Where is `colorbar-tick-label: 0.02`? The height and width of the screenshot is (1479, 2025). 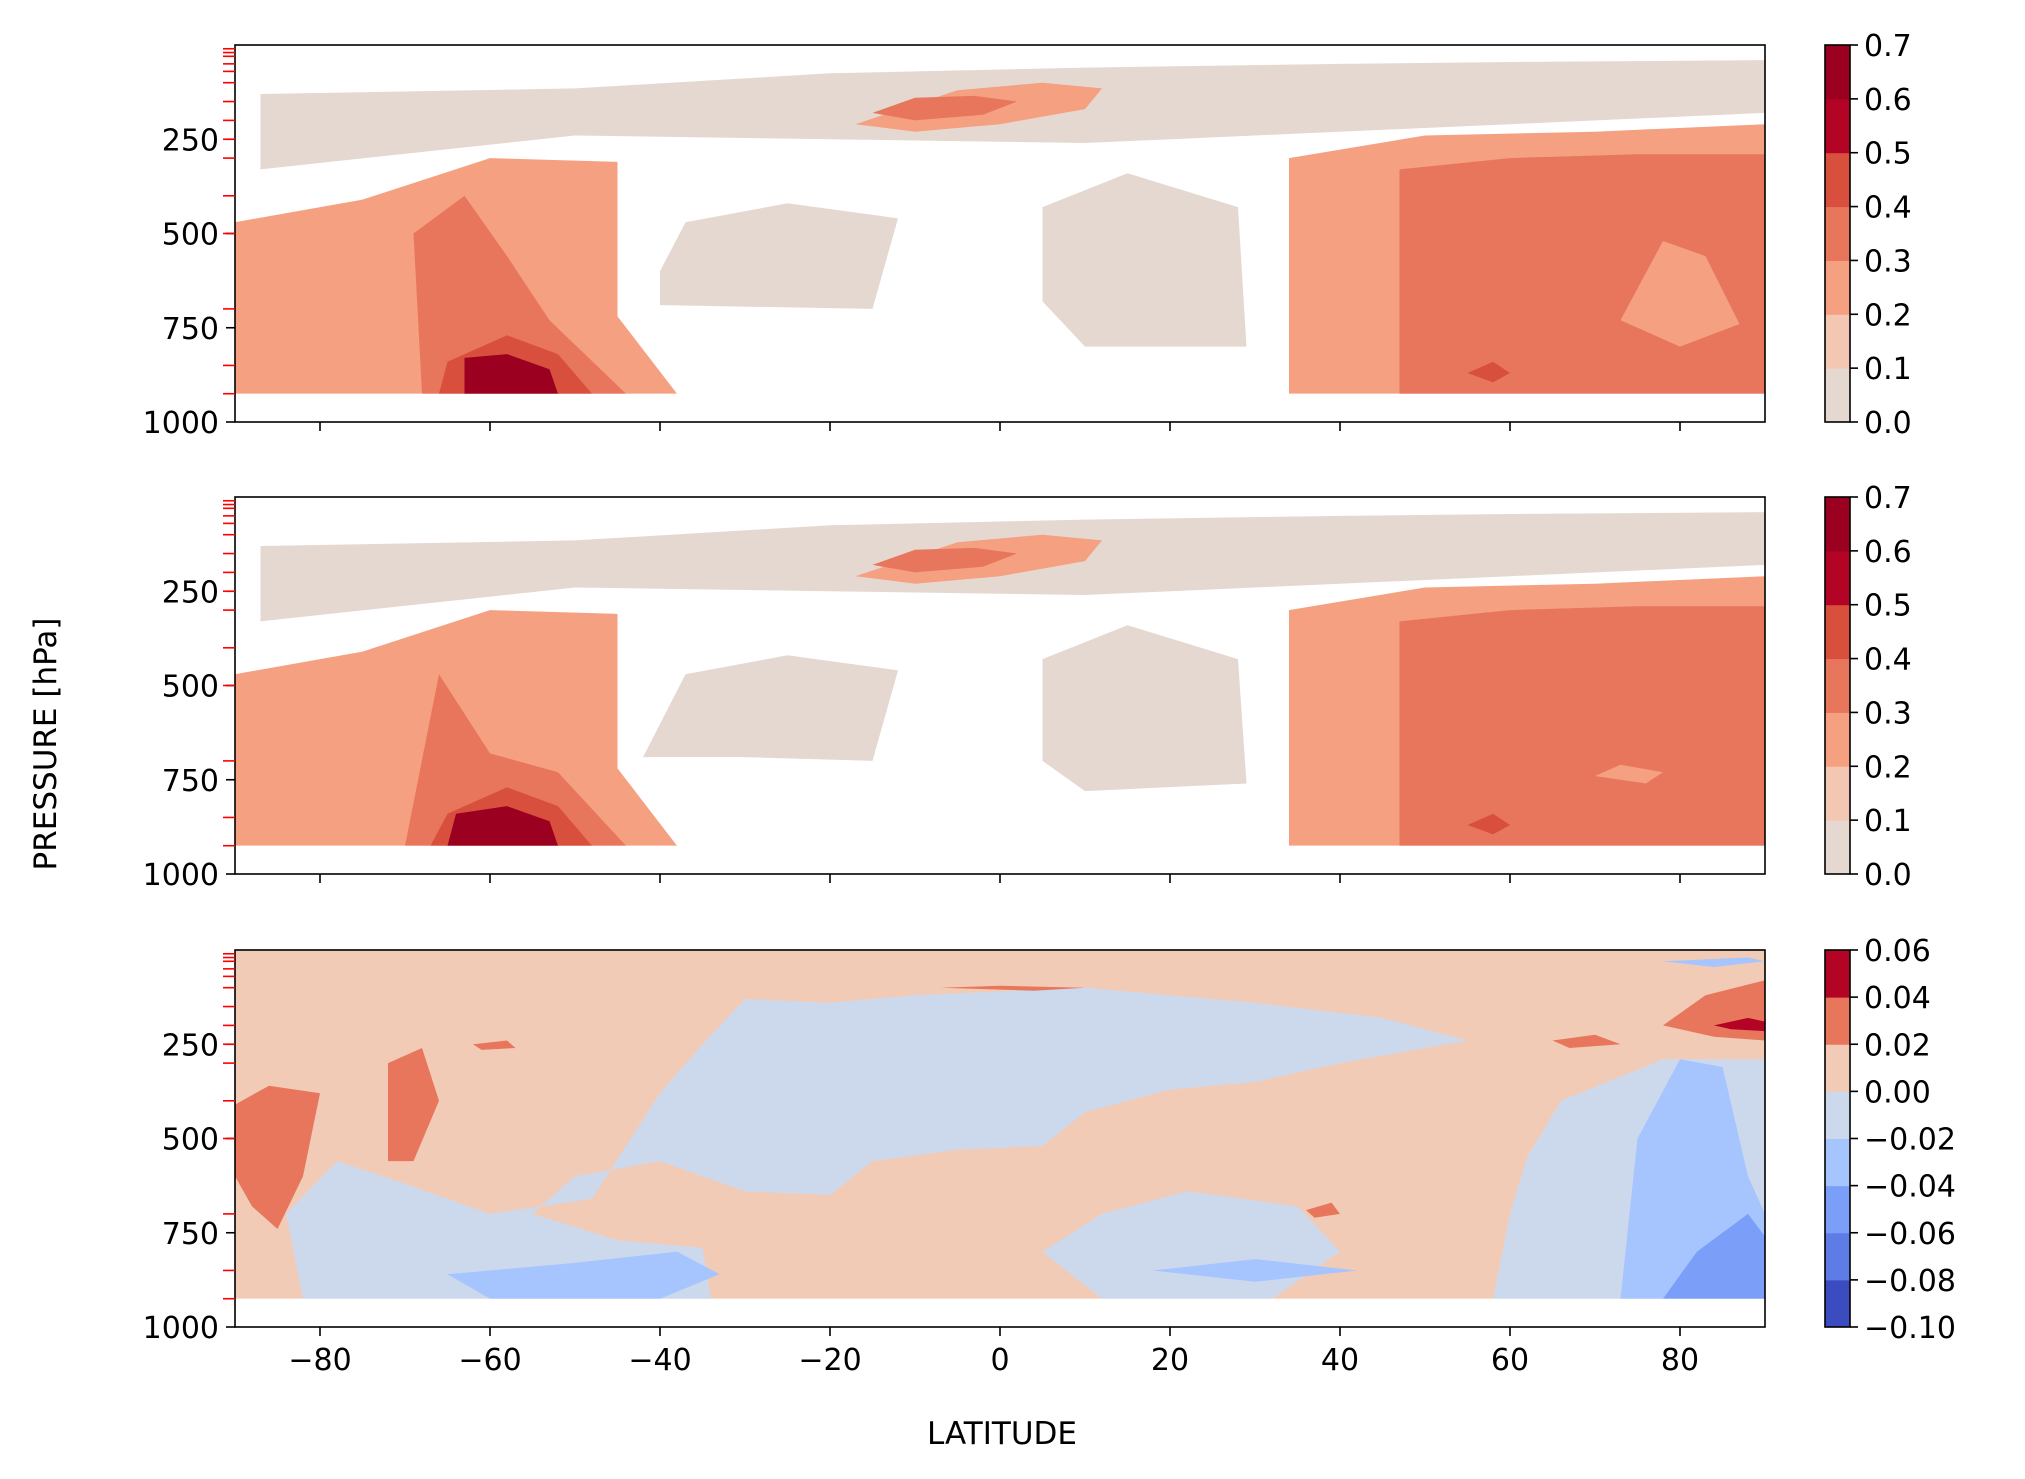 colorbar-tick-label: 0.02 is located at coordinates (1897, 1045).